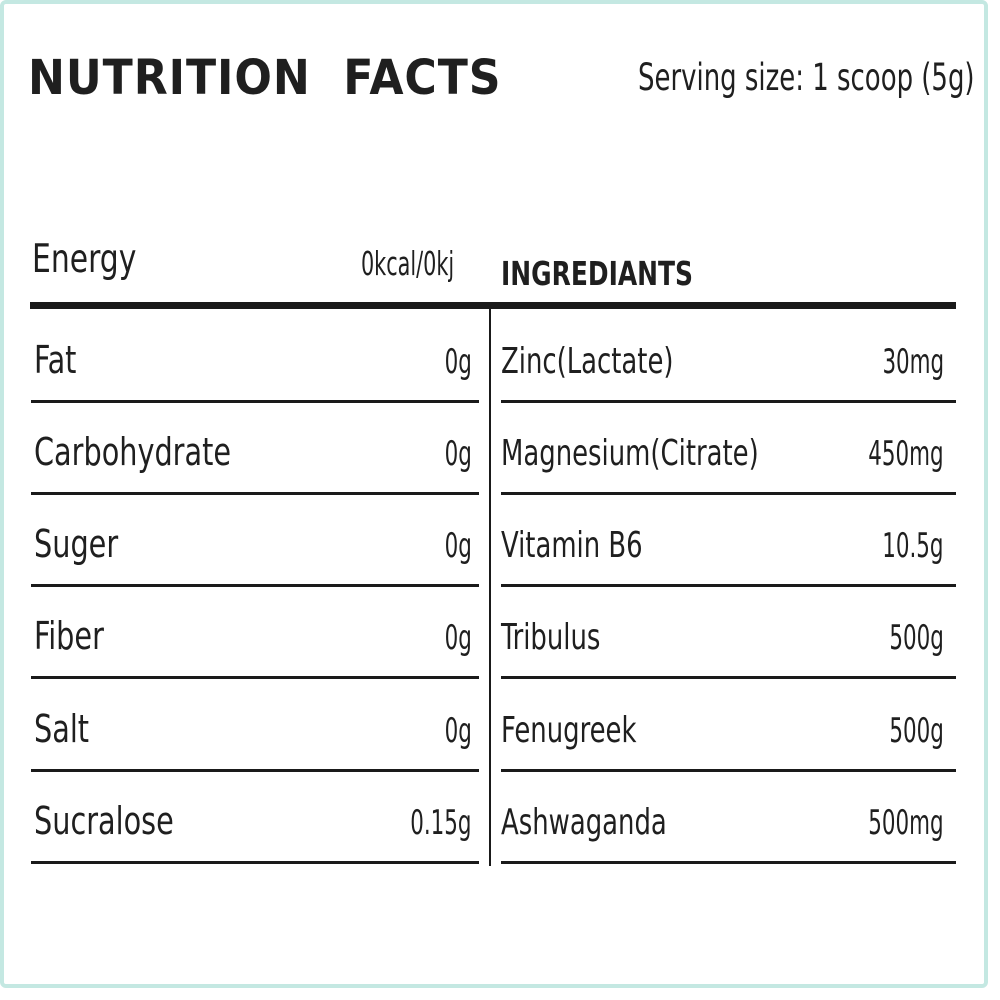 This screenshot has height=1000, width=1000. Describe the element at coordinates (630, 453) in the screenshot. I see `ingredient-label: Magnesium(Citrate)` at that location.